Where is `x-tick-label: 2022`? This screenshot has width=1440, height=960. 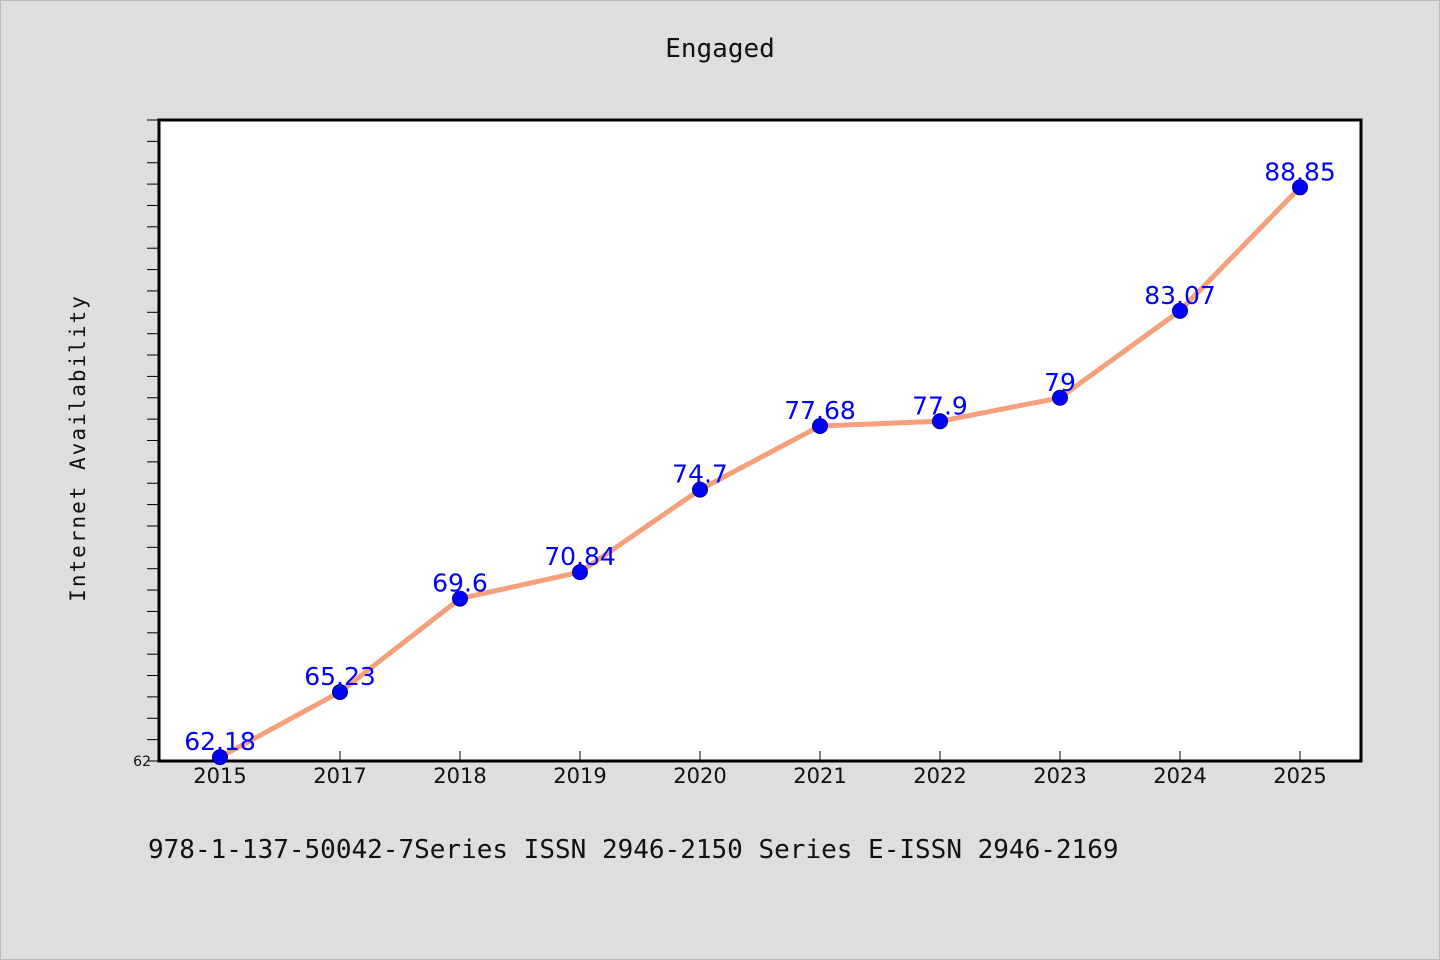 x-tick-label: 2022 is located at coordinates (939, 776).